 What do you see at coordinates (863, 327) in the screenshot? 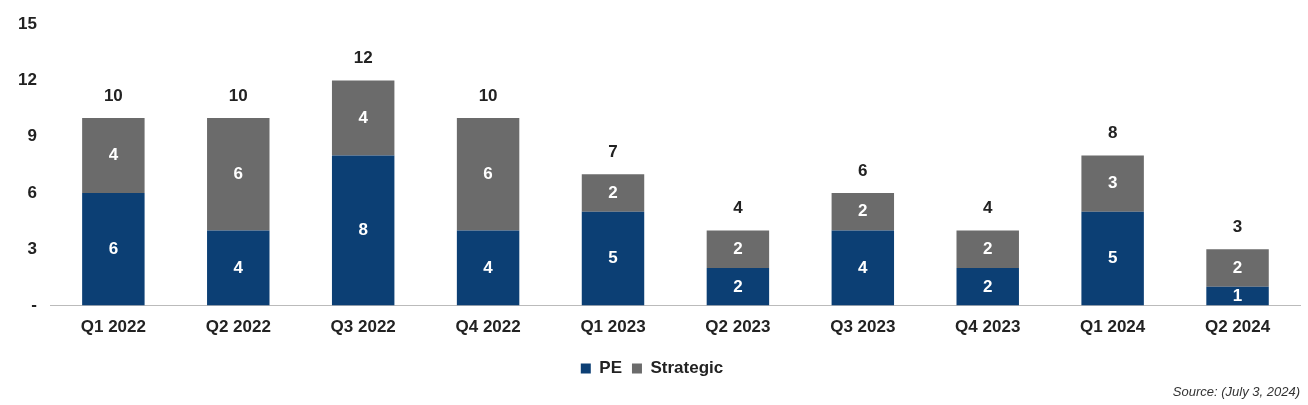
I see `x-tick-label: Q3 2023` at bounding box center [863, 327].